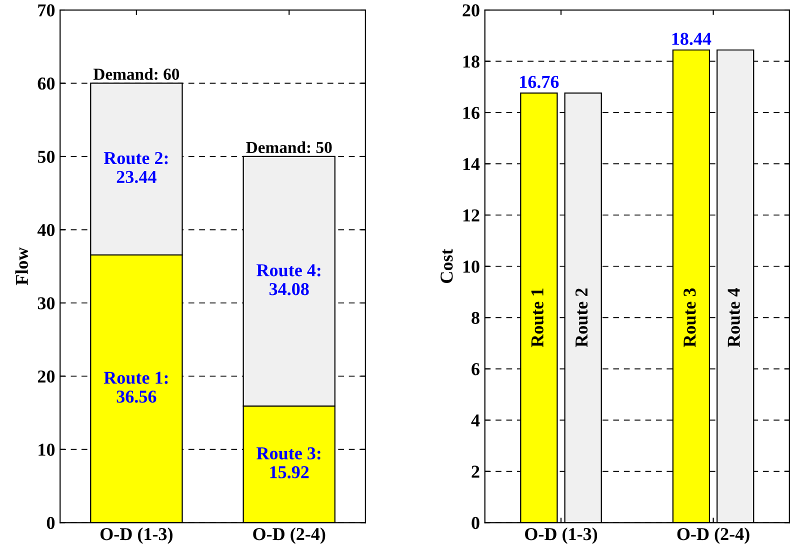  I want to click on annotation: Route 2, so click(581, 318).